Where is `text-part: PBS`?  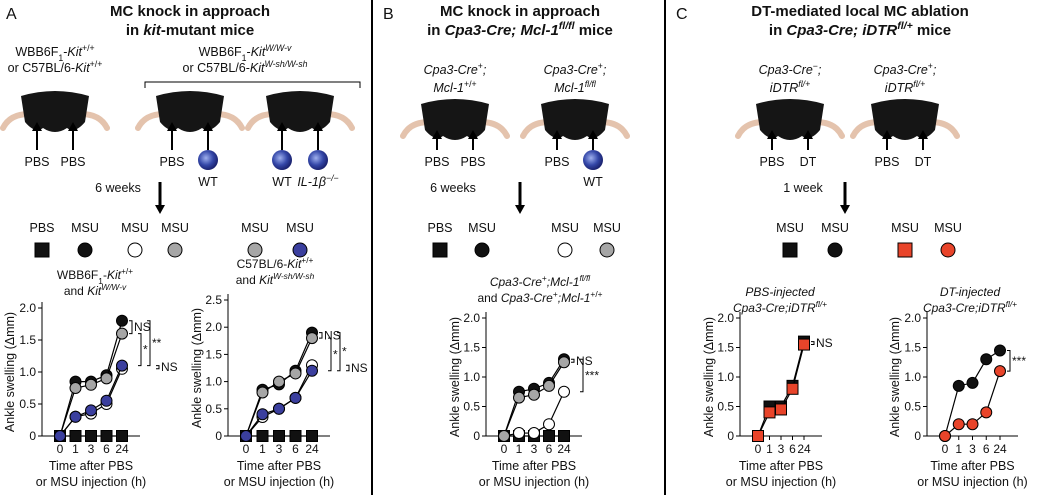 text-part: PBS is located at coordinates (771, 162).